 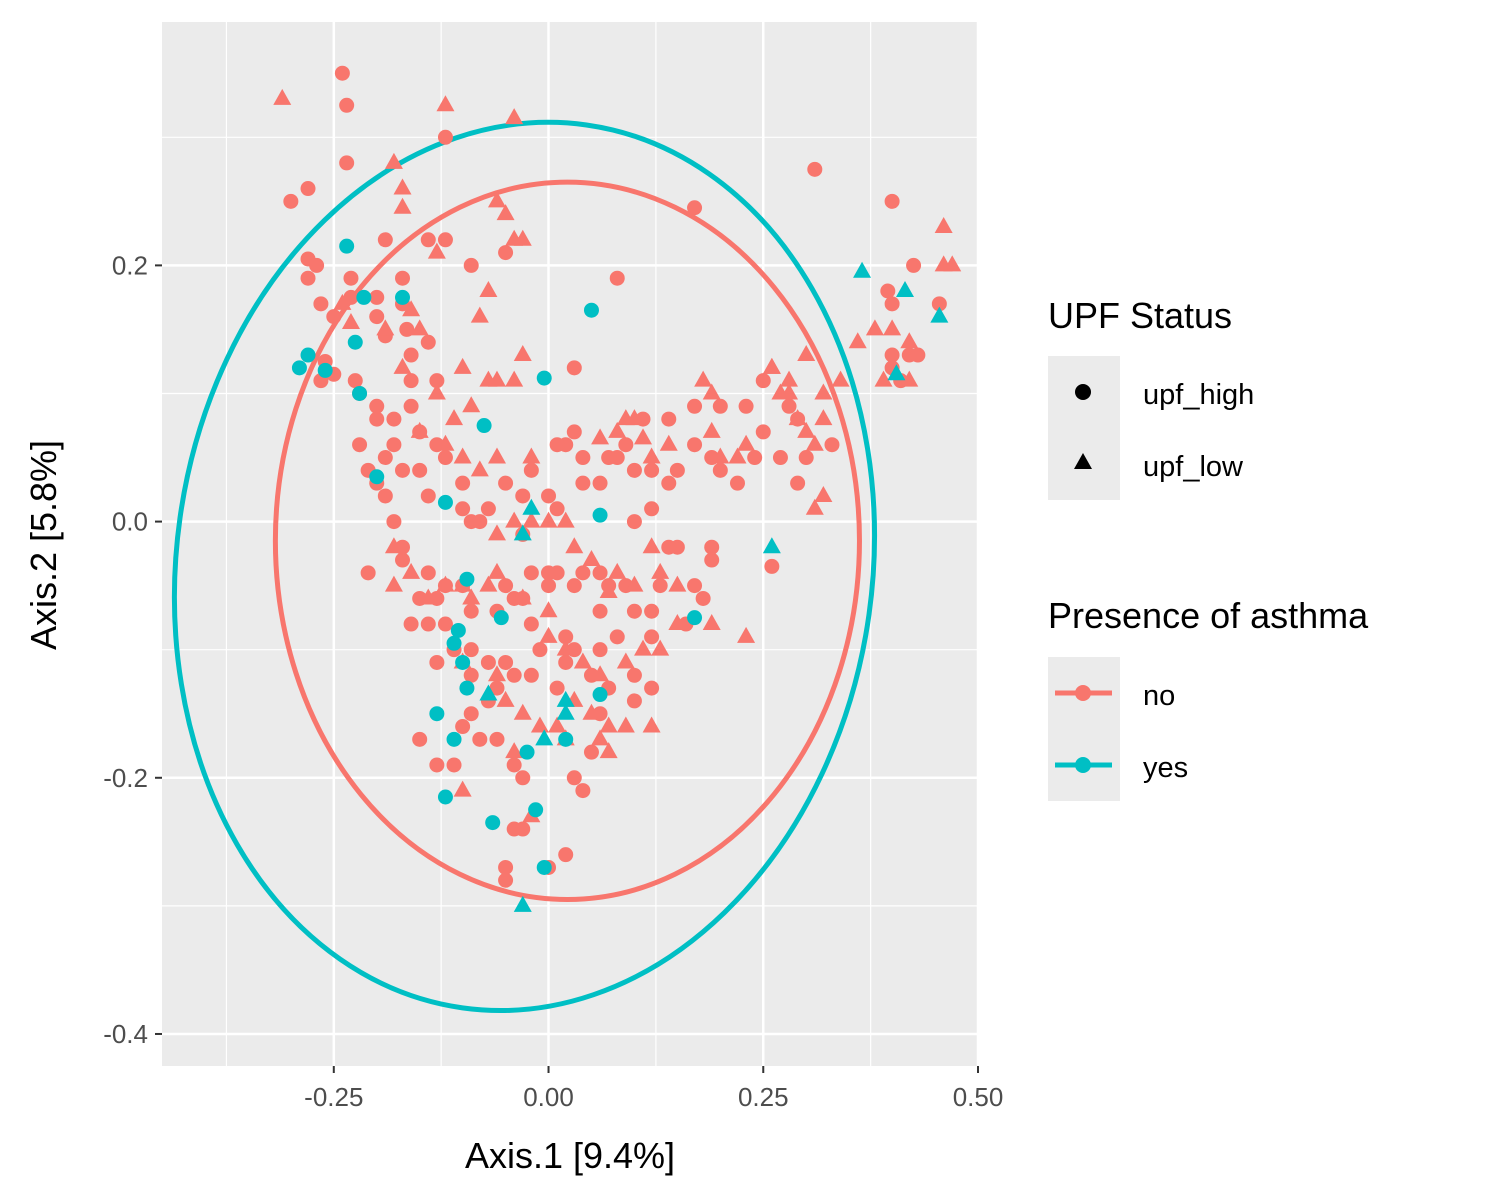 I want to click on x-axis-ticks: -0.25 0.00 0.25 0.50, so click(x=653, y=1089).